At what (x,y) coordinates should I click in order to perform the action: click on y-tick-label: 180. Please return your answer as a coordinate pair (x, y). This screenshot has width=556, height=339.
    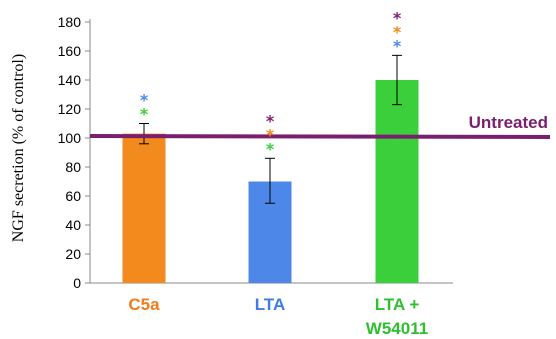
    Looking at the image, I should click on (70, 22).